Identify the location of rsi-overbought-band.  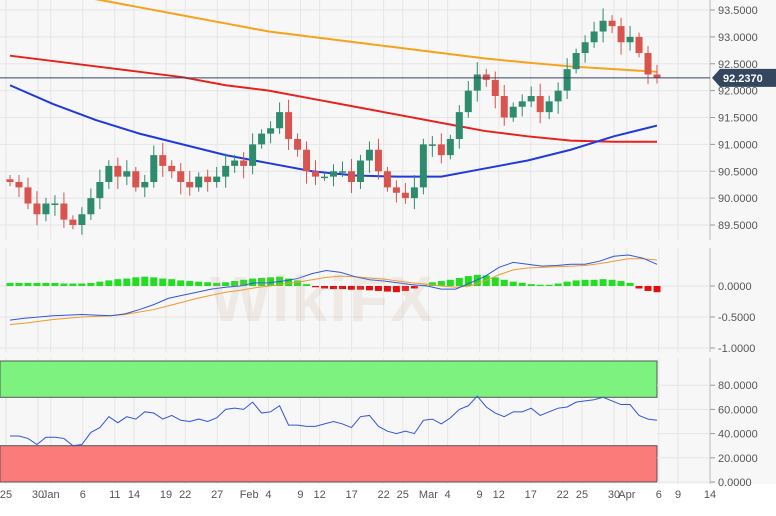
(329, 379).